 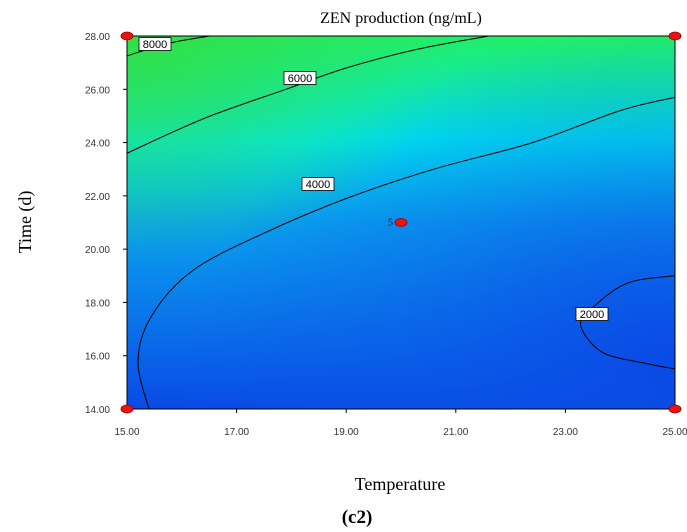 What do you see at coordinates (97, 357) in the screenshot?
I see `y-tick-label: 16.00` at bounding box center [97, 357].